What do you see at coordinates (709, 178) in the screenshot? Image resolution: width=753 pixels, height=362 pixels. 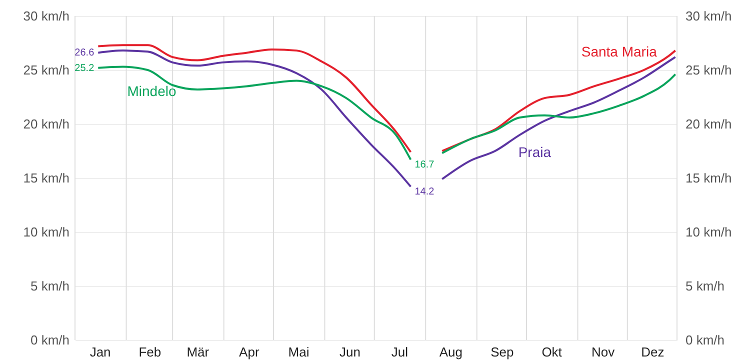 I see `y2-tick-label: 15 km/h` at bounding box center [709, 178].